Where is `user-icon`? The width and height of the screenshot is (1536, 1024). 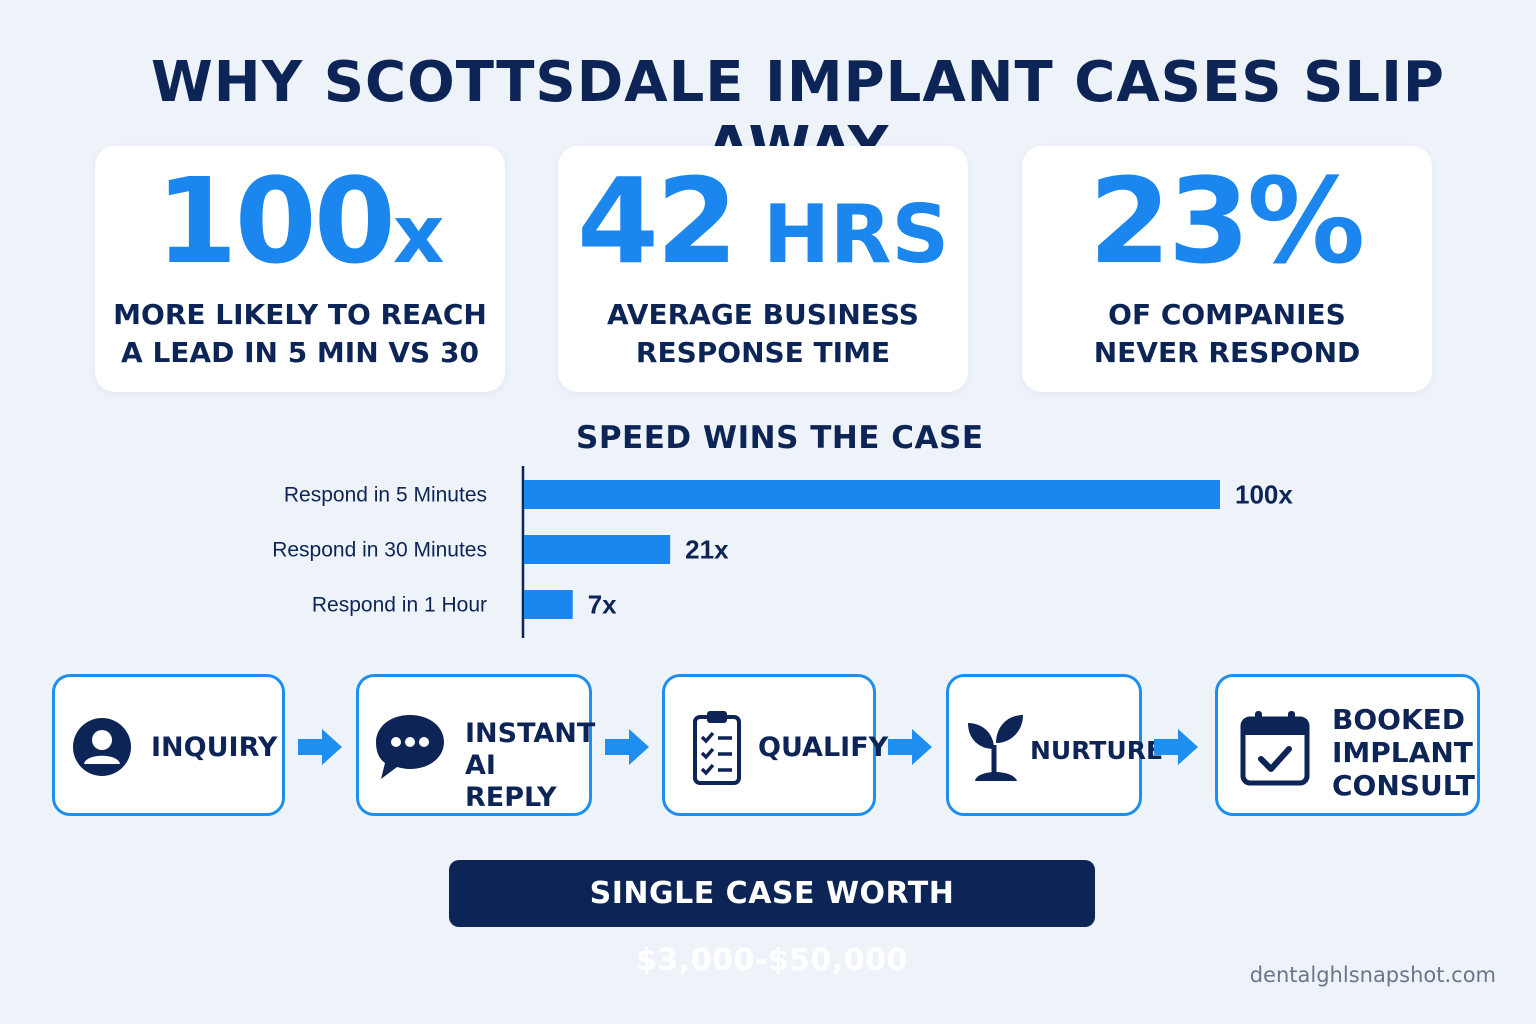 user-icon is located at coordinates (102, 747).